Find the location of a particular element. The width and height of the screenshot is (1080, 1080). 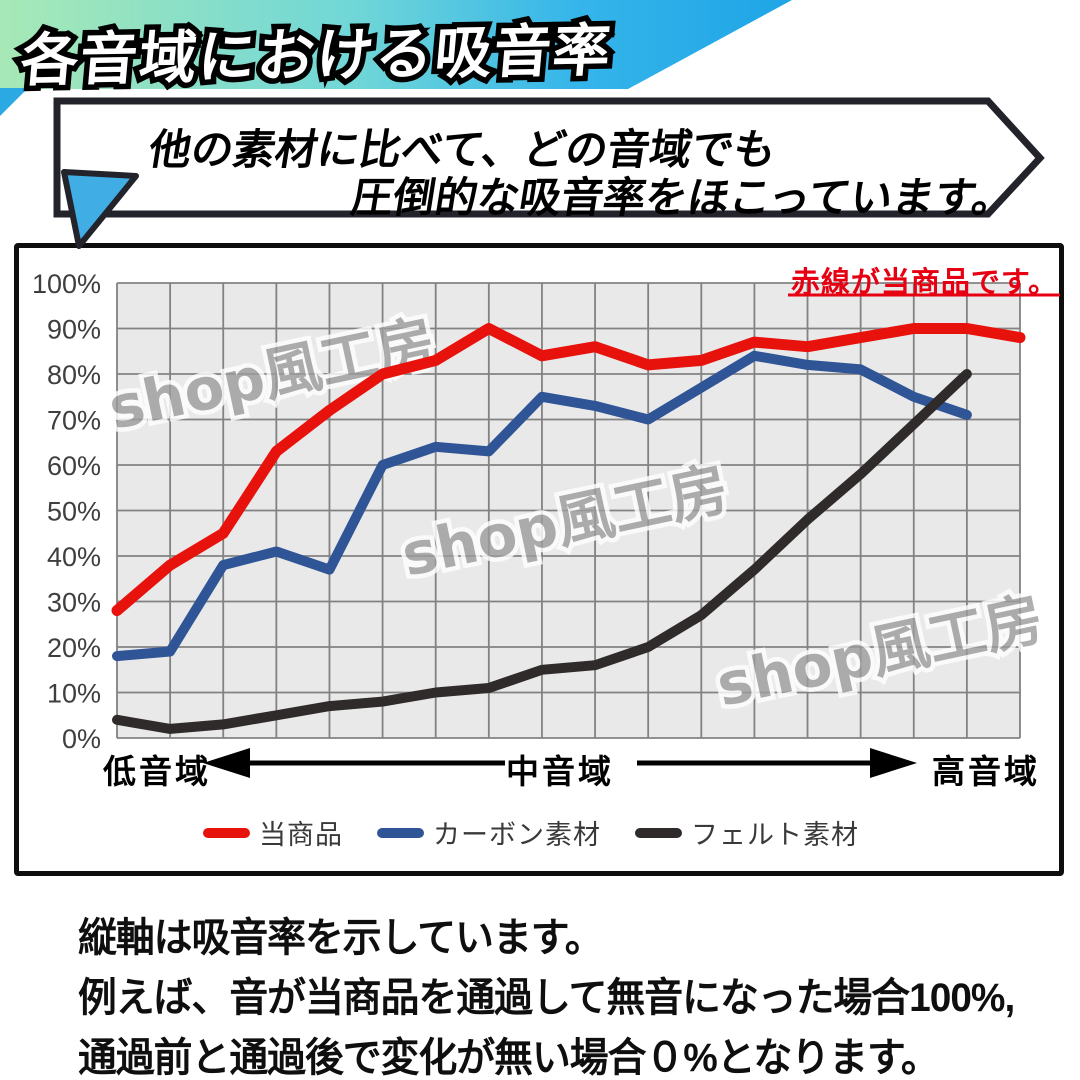

chart-annotation: 赤線が当商品です。 is located at coordinates (924, 283).